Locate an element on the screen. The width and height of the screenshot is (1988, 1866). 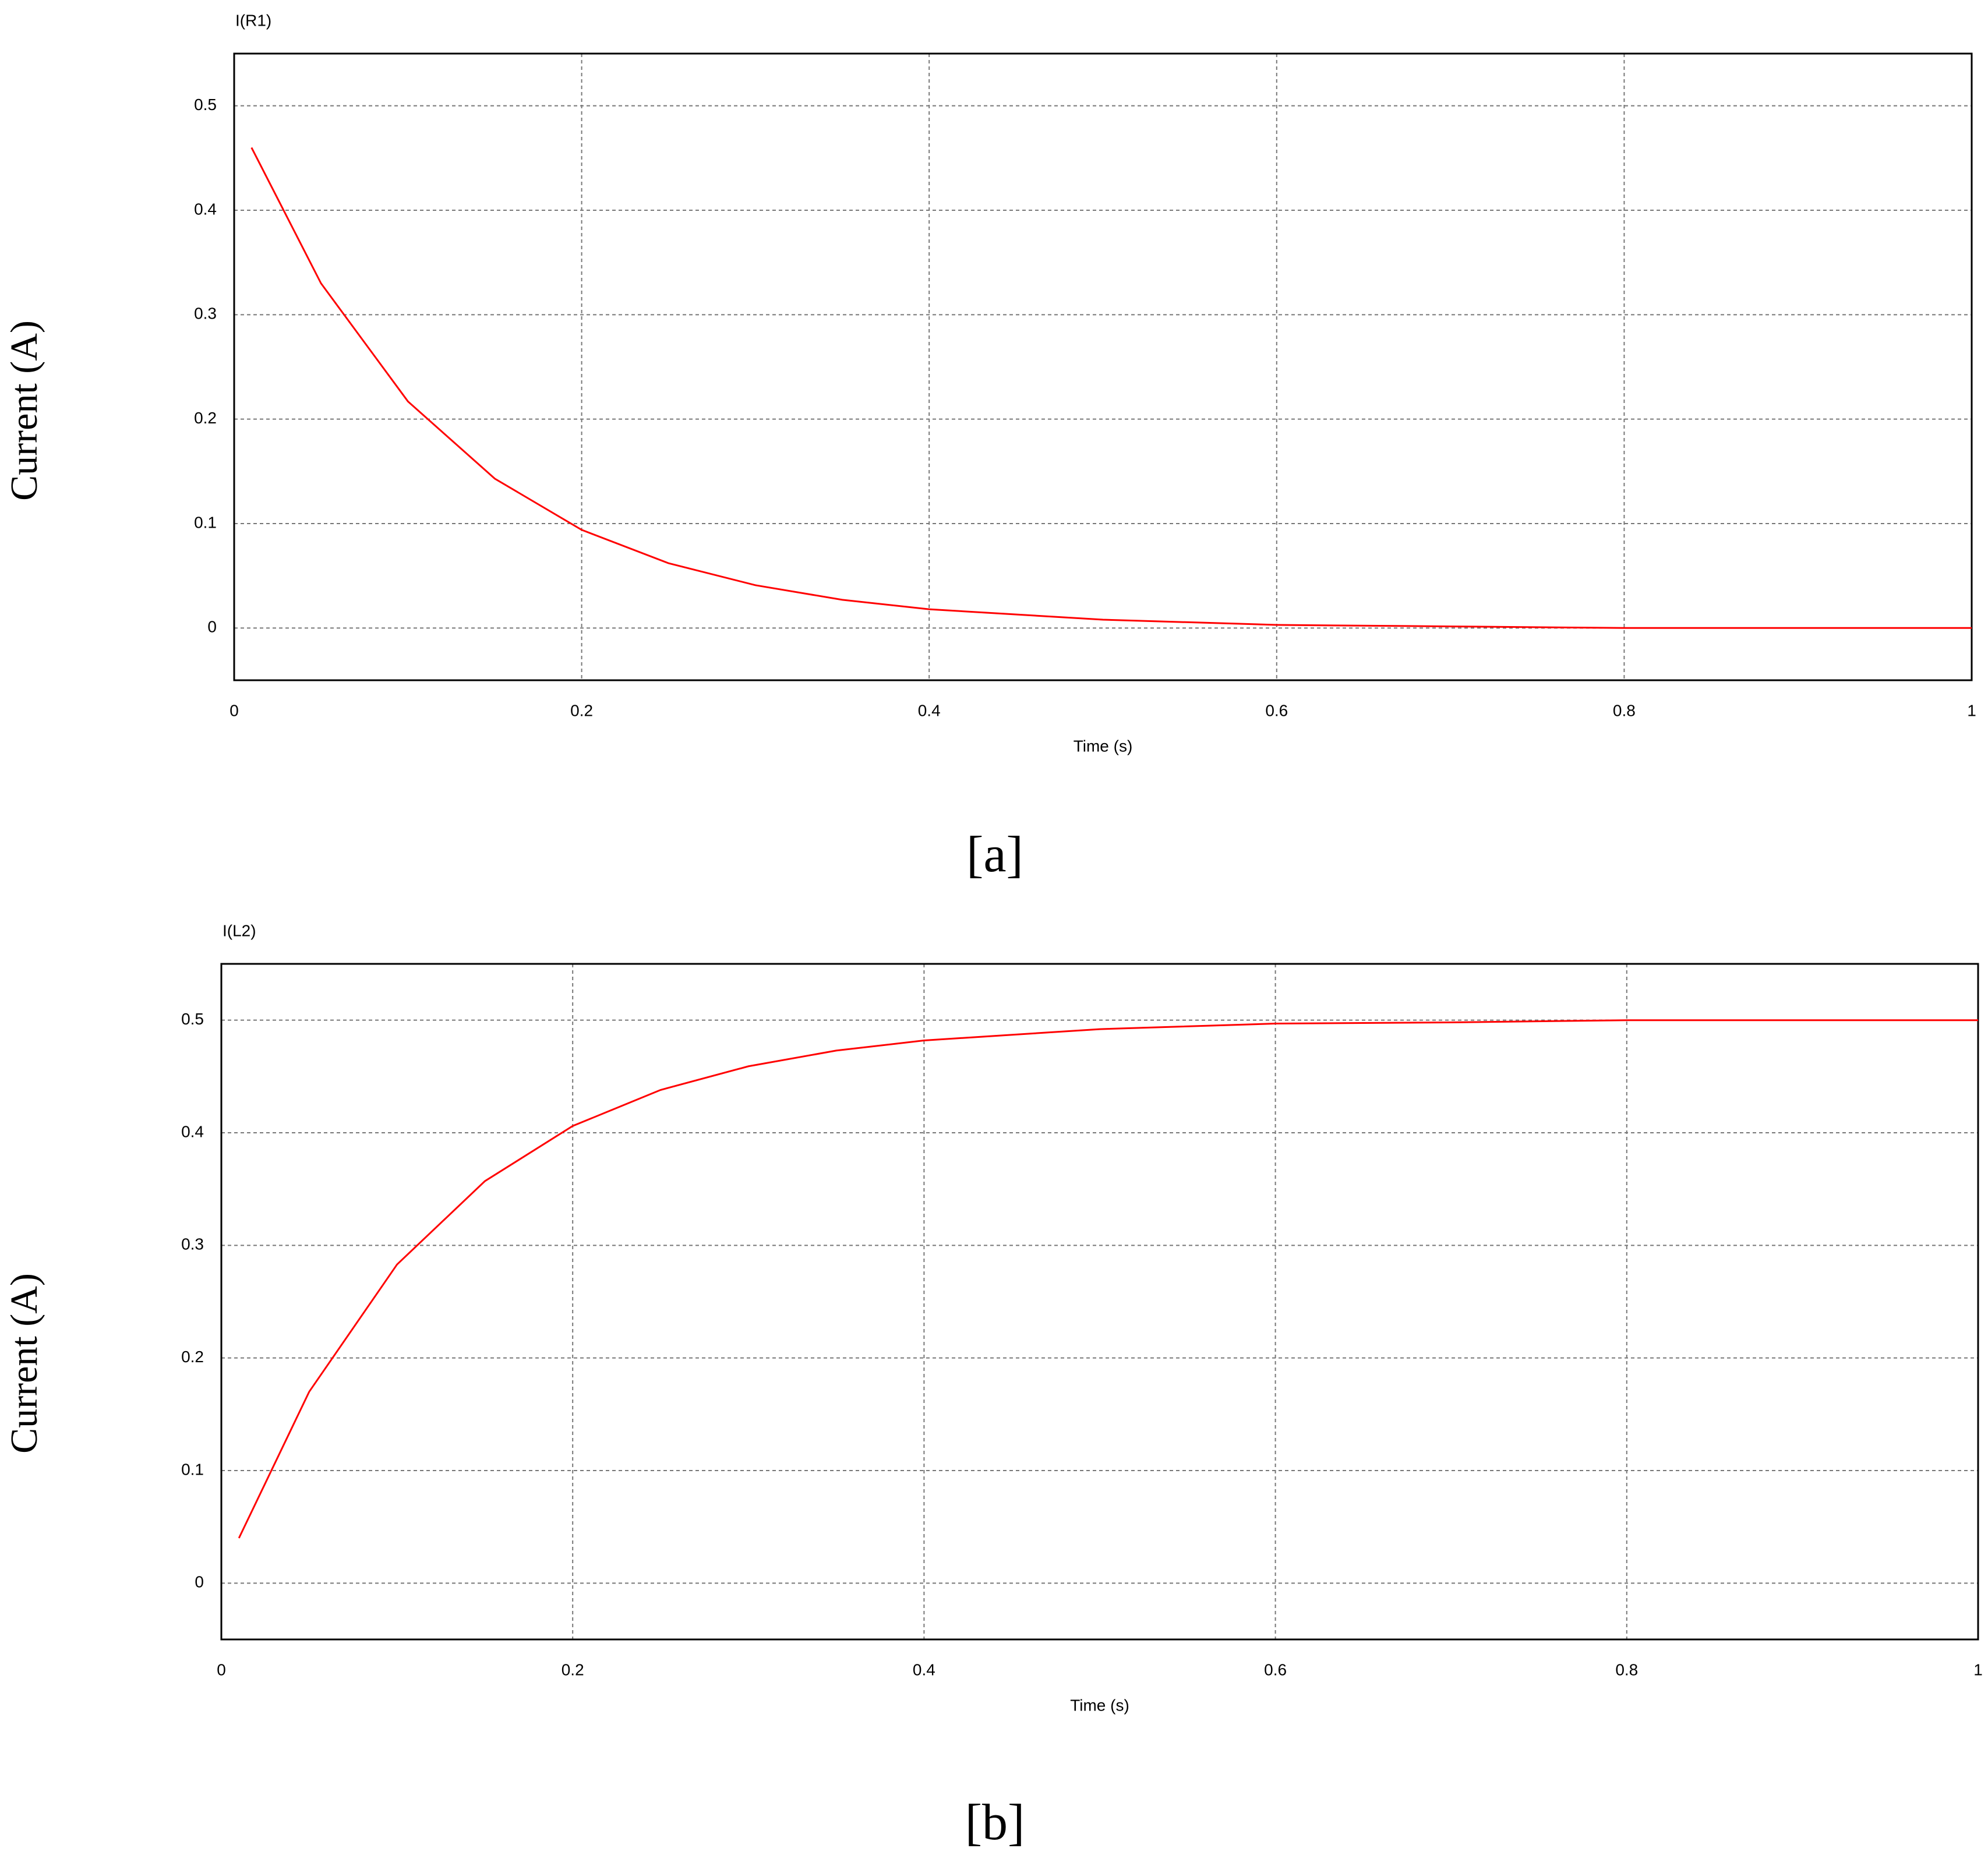
legend-label: I(L2) is located at coordinates (239, 930).